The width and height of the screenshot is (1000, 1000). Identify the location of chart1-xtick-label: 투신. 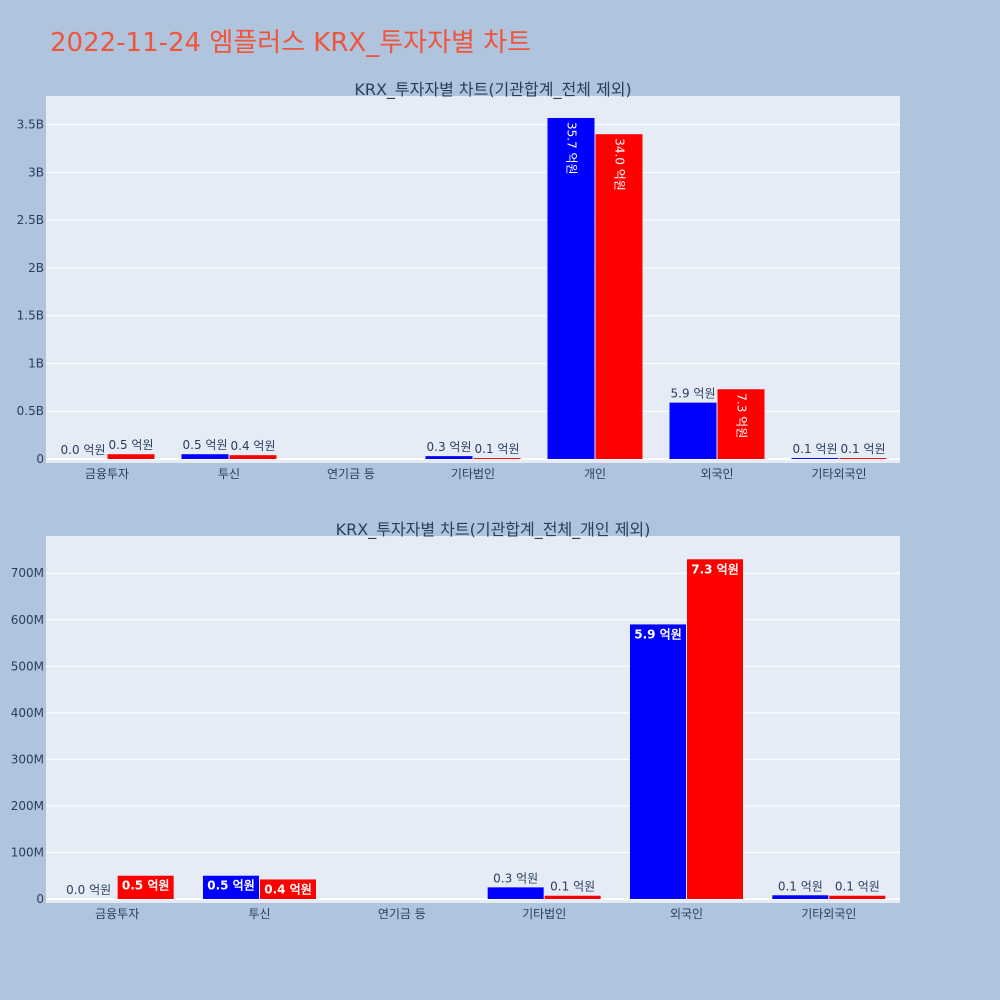
(229, 474).